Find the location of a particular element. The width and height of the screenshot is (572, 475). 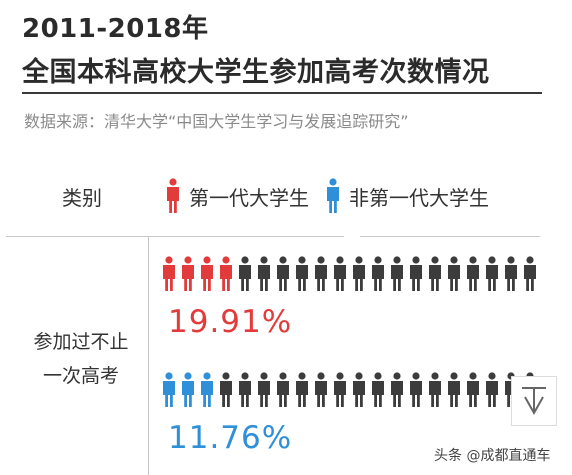

download-icon is located at coordinates (534, 401).